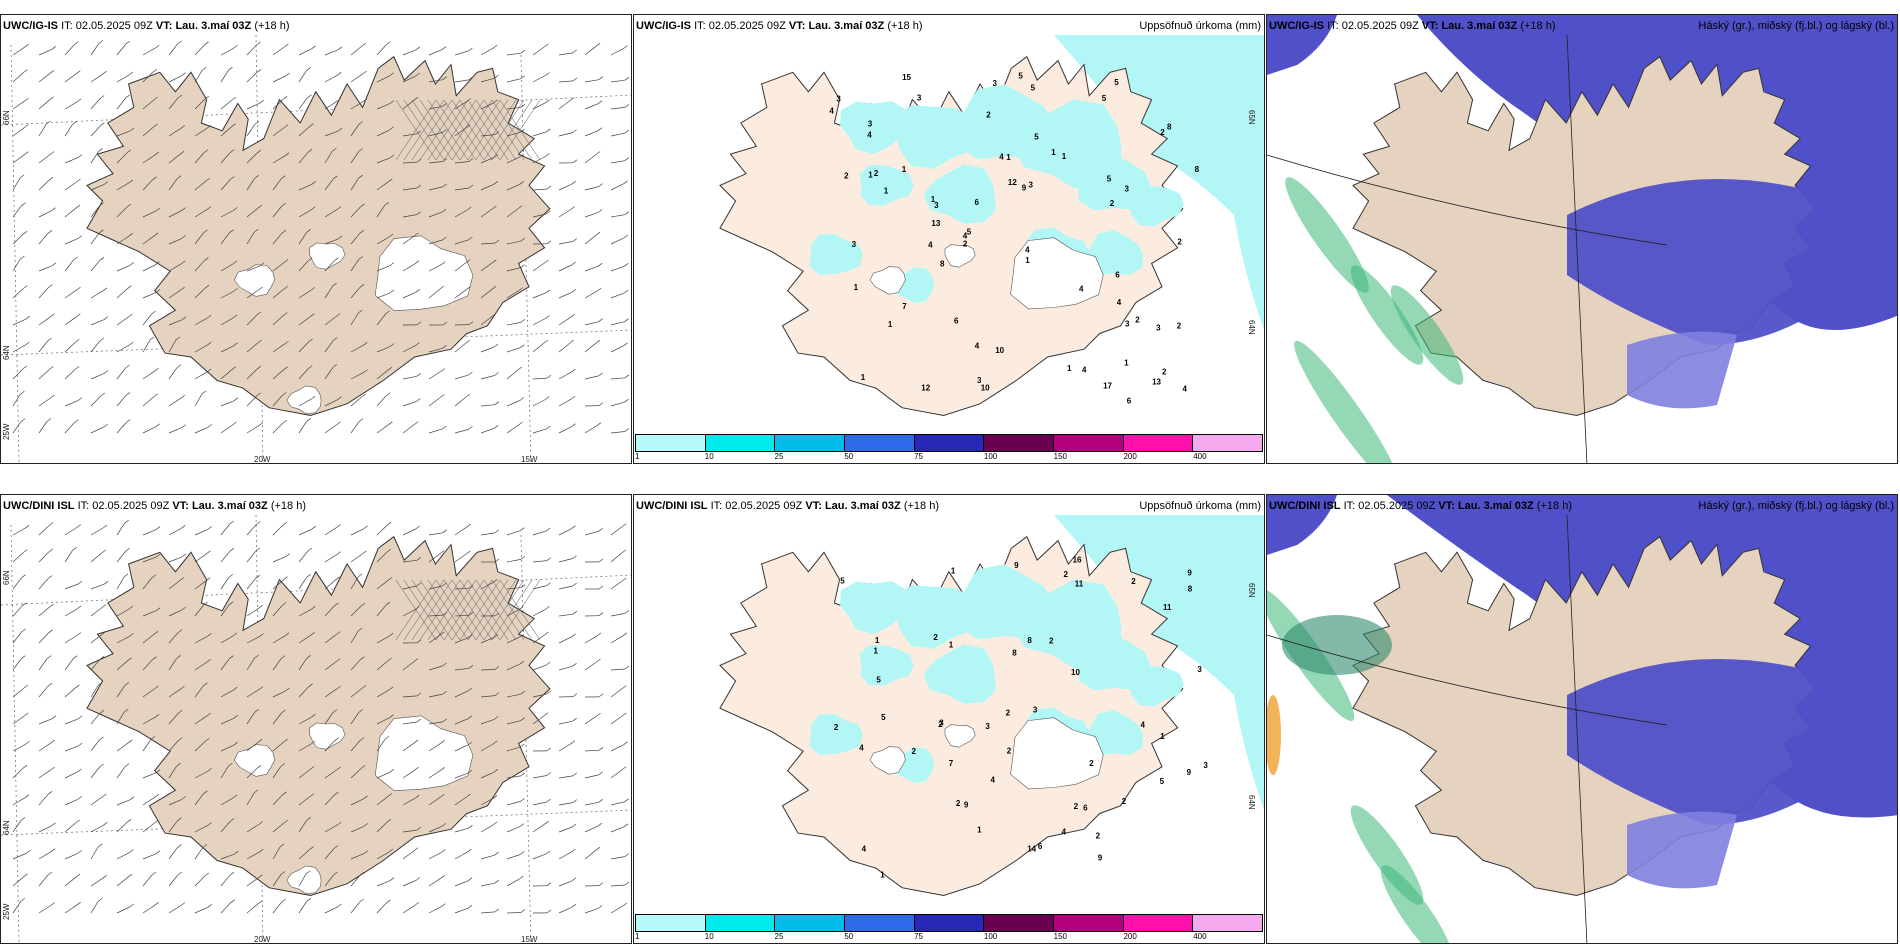 This screenshot has height=950, width=1900. I want to click on precip-value: 4, so click(1119, 302).